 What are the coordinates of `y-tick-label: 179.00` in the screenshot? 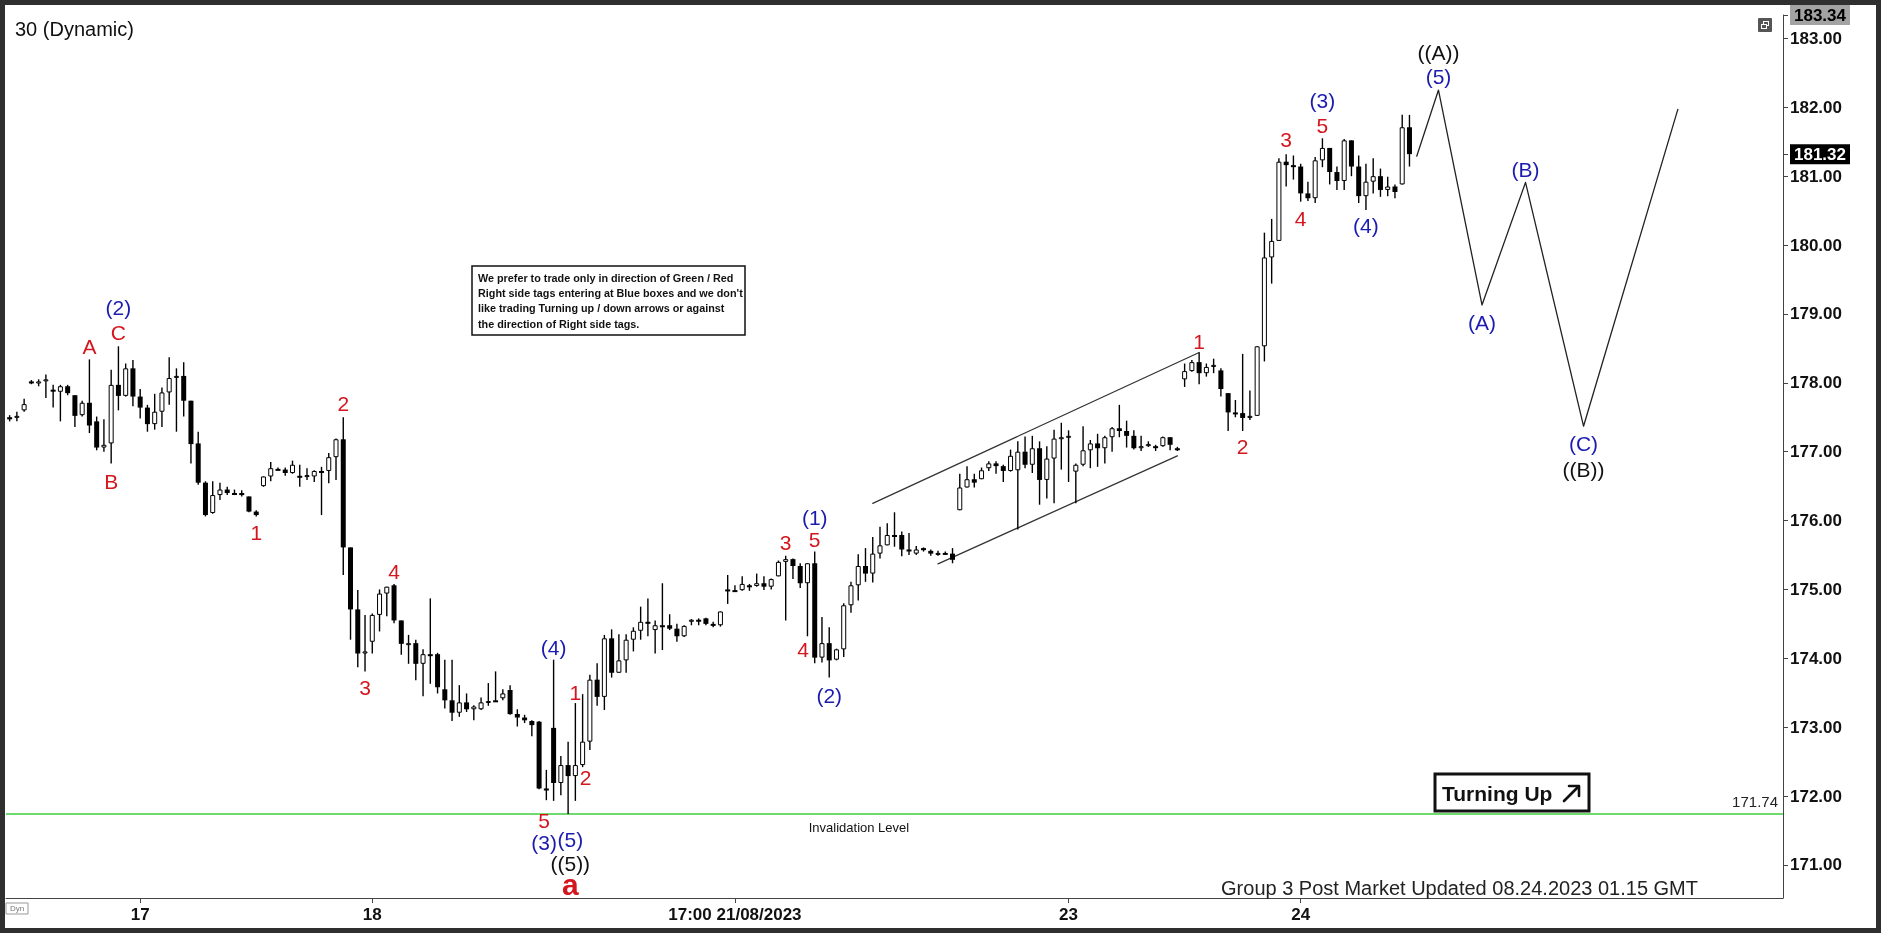 It's located at (1816, 314).